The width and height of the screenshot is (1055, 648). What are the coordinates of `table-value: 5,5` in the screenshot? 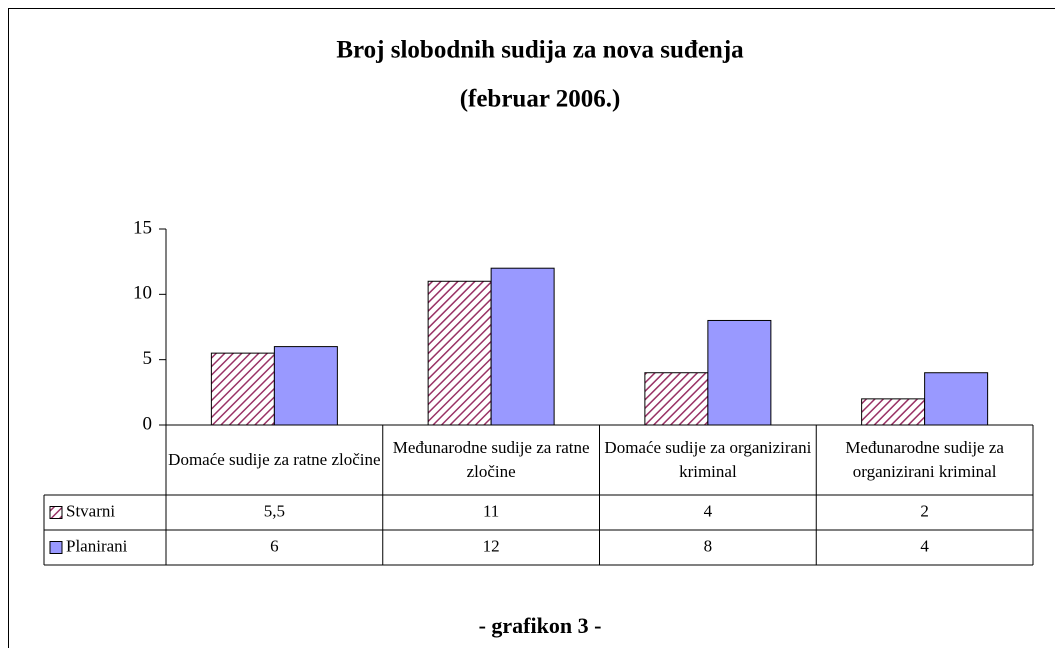 It's located at (274, 510).